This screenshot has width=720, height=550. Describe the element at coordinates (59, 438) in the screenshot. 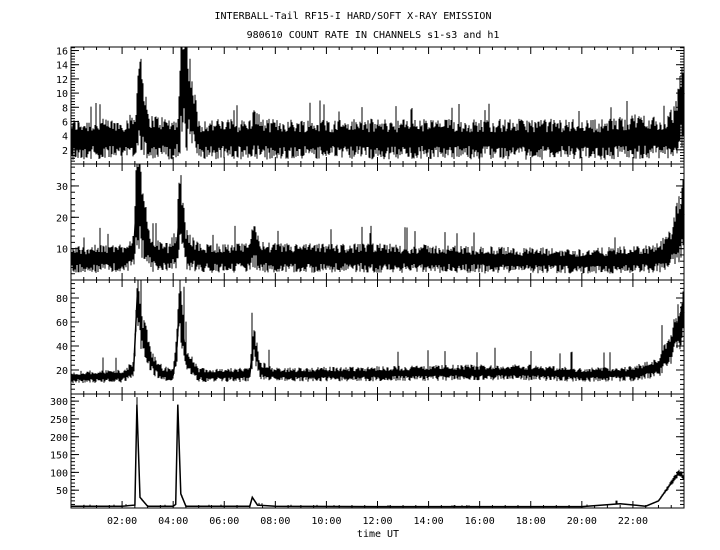

I see `panel-4-ytick-label: 200` at that location.